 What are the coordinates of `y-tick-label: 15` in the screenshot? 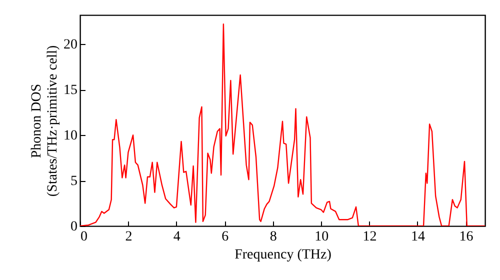 It's located at (71, 90).